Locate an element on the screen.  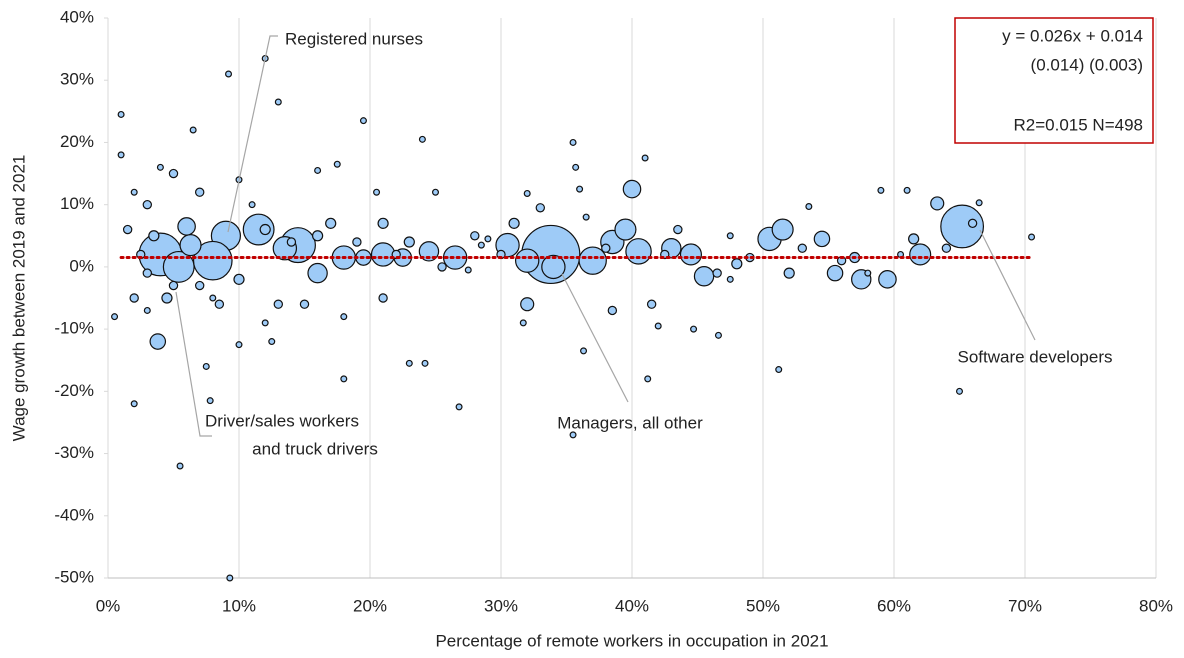
y-tick-label: -30% is located at coordinates (74, 452).